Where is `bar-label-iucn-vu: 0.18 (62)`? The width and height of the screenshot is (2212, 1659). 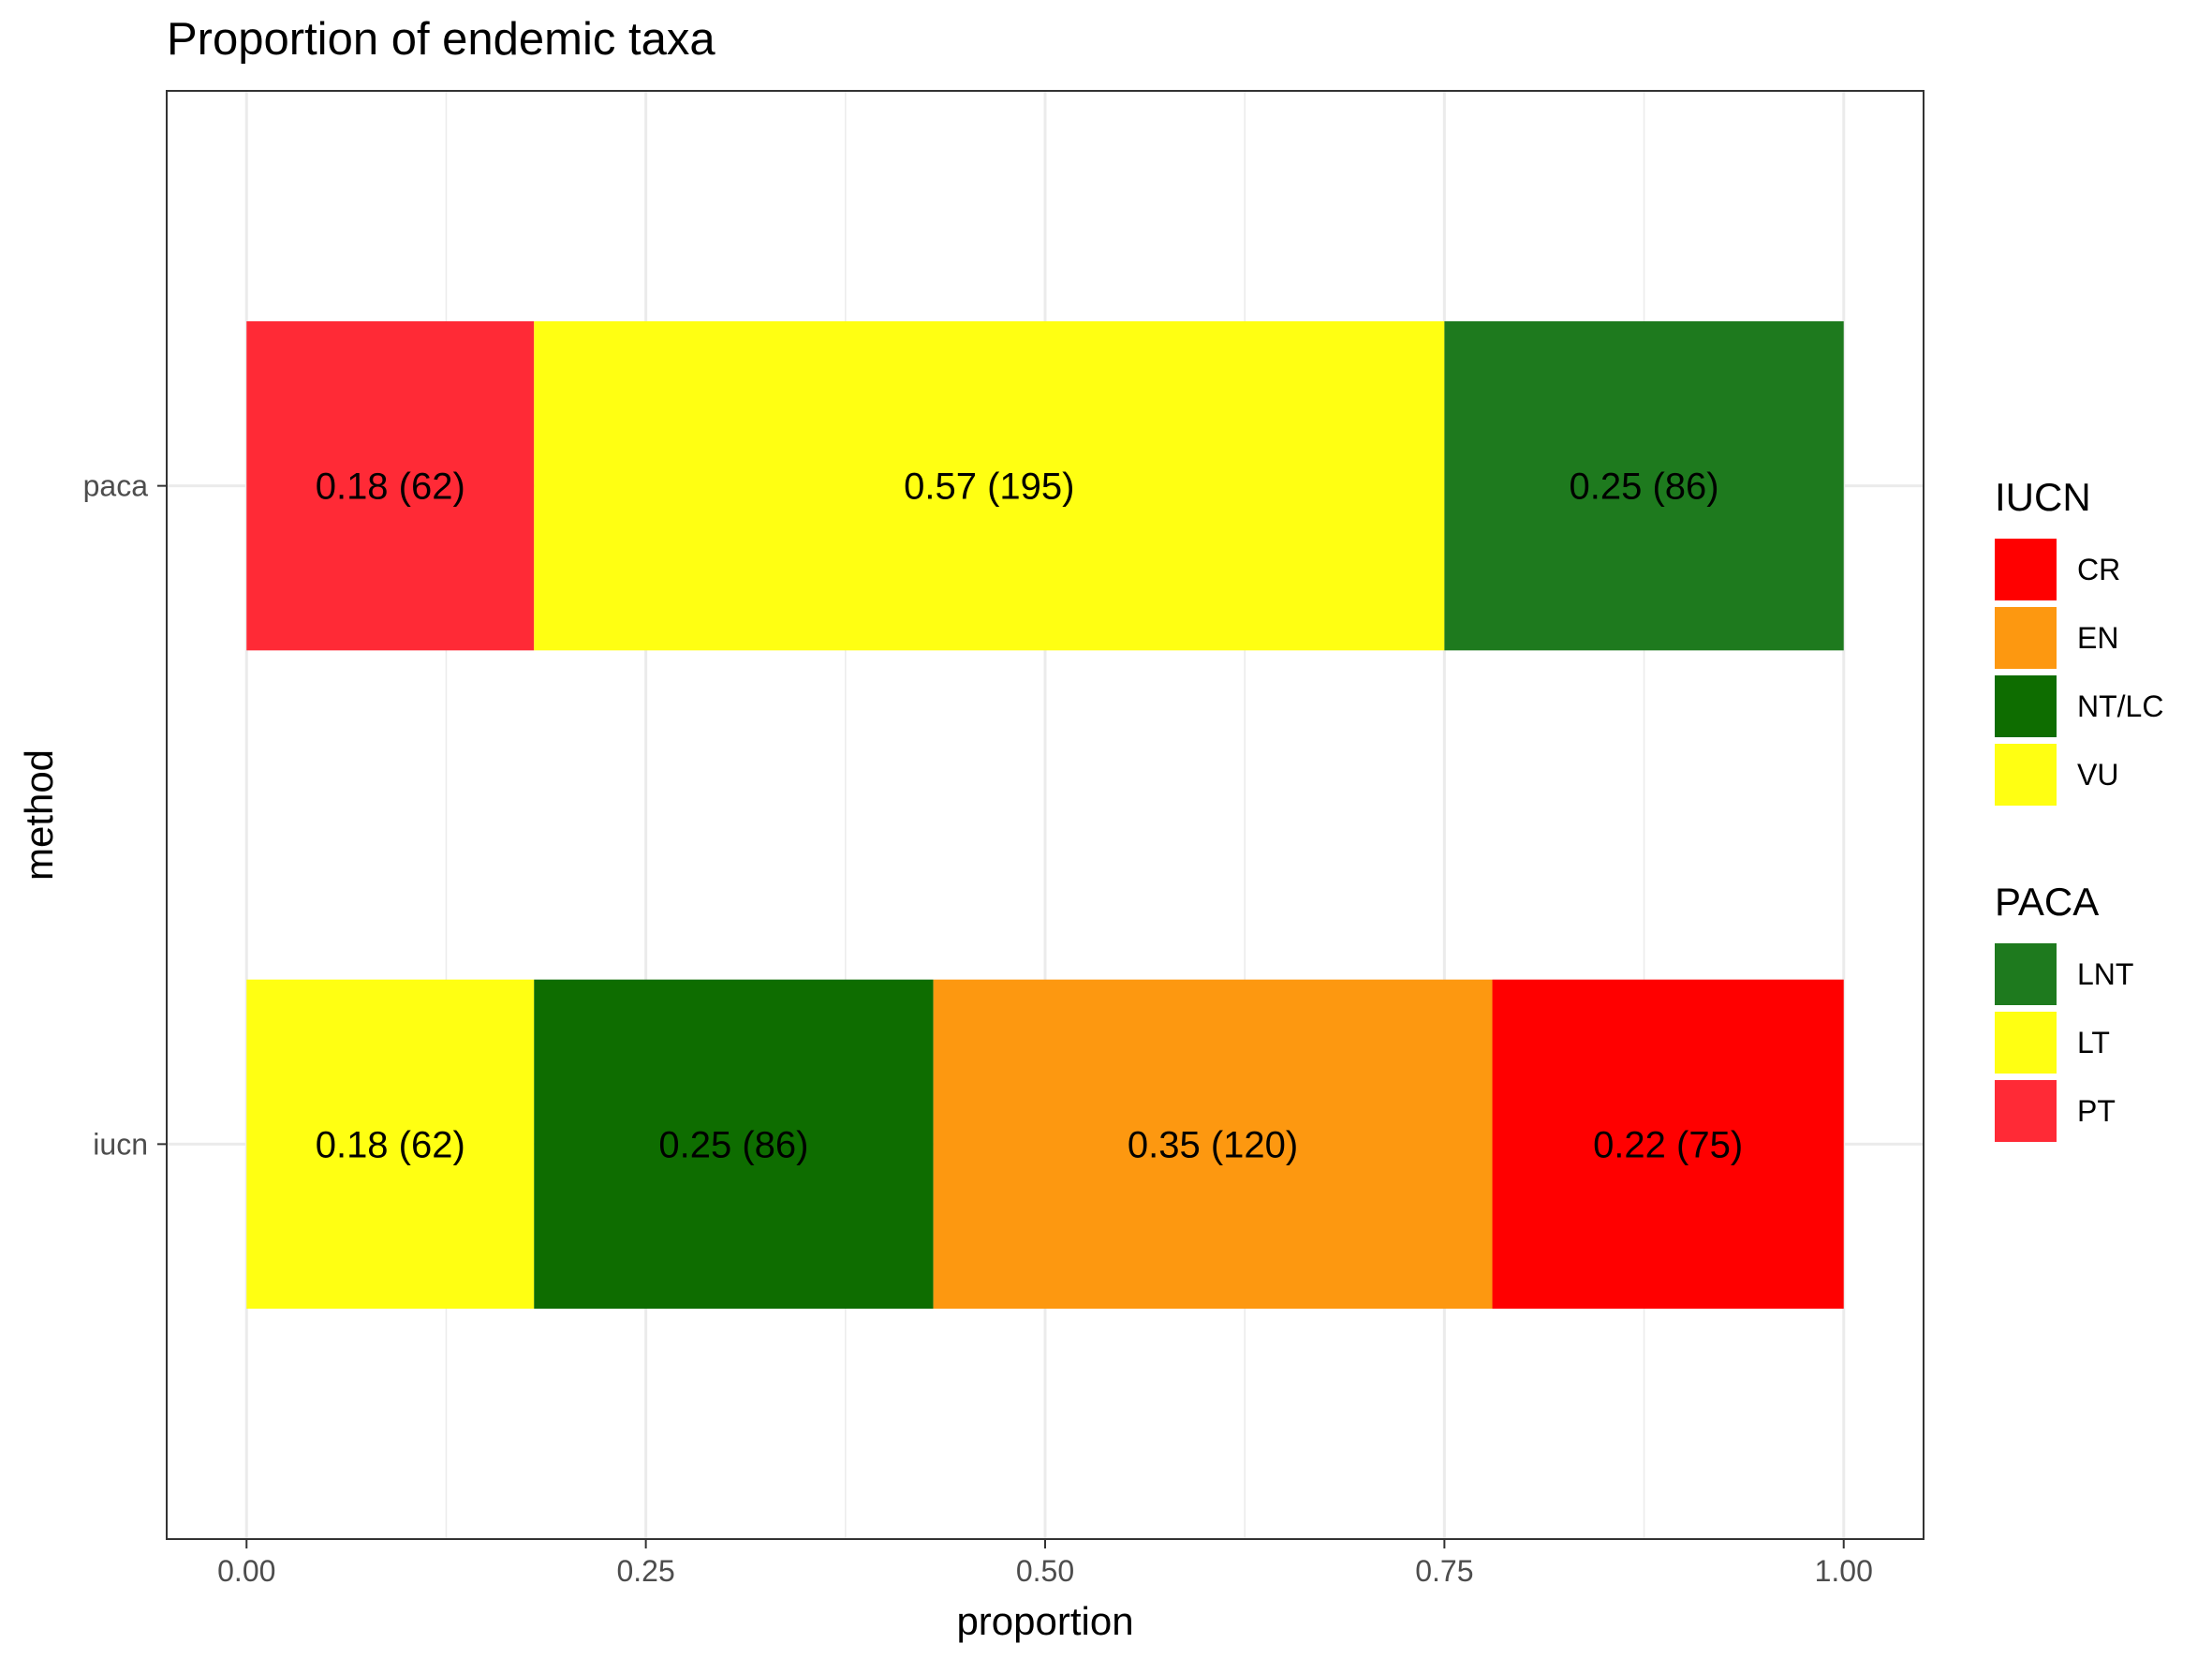
bar-label-iucn-vu: 0.18 (62) is located at coordinates (390, 1144).